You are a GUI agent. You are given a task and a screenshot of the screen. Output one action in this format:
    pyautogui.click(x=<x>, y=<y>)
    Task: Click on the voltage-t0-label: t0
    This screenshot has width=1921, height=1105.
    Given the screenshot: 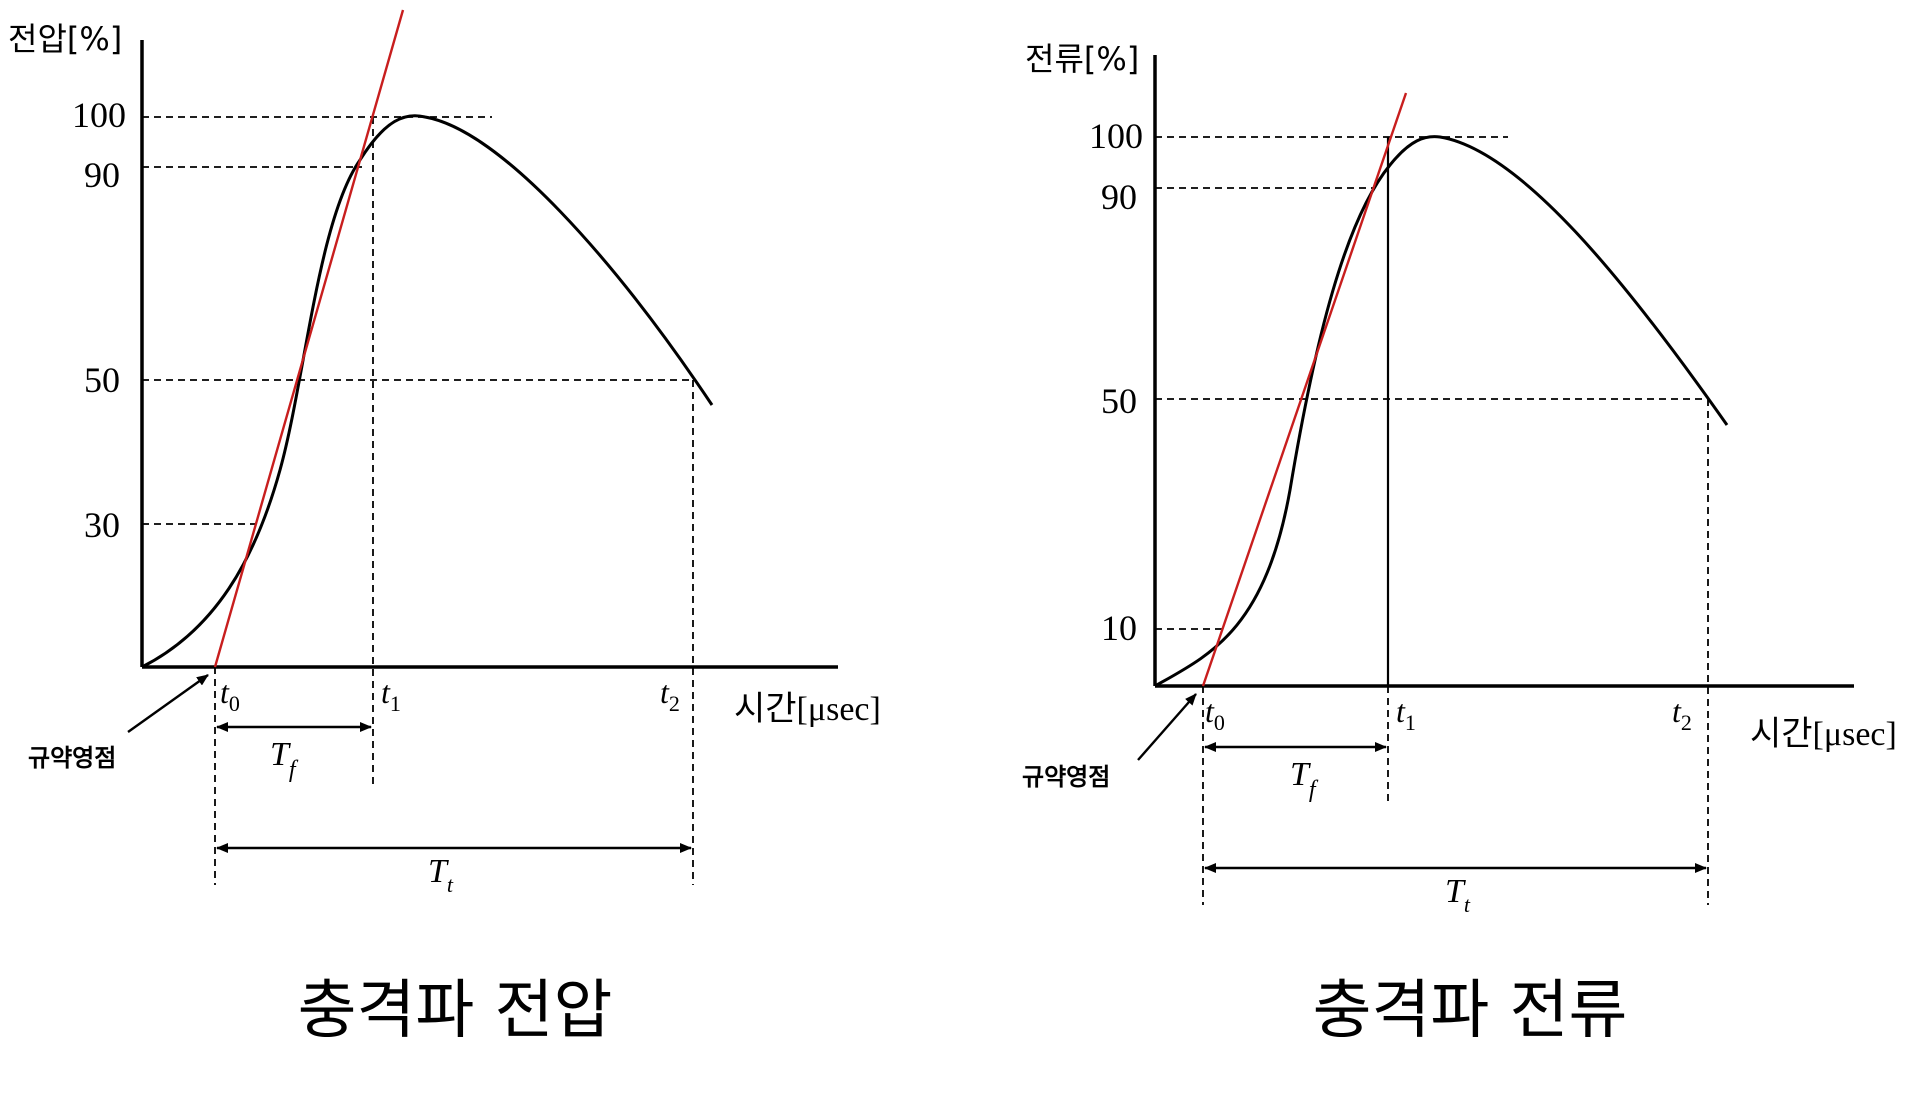 What is the action you would take?
    pyautogui.click(x=230, y=695)
    